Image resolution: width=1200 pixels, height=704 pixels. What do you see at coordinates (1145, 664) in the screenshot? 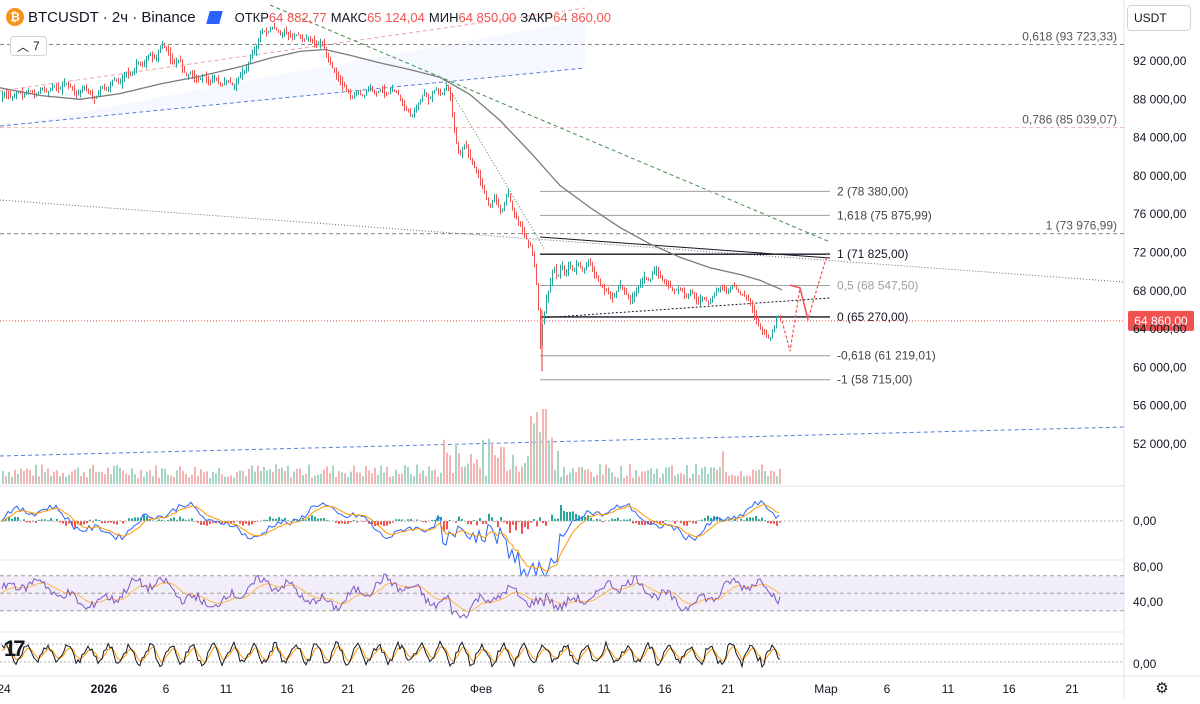
I see `osc-axis-tick: 0,00` at bounding box center [1145, 664].